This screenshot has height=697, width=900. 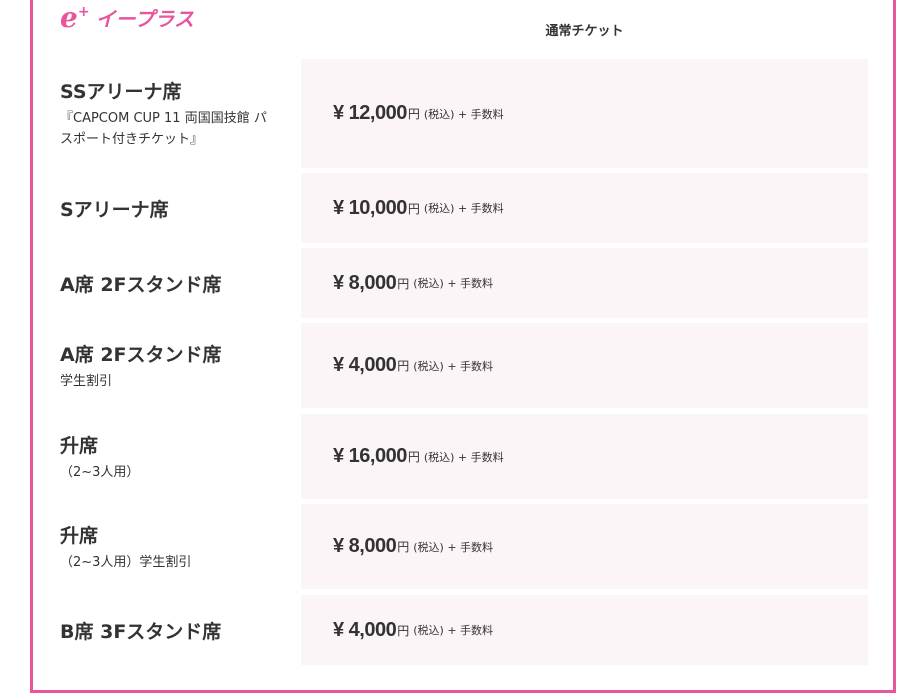 I want to click on eplus-logo: e + イープラス, so click(x=127, y=17).